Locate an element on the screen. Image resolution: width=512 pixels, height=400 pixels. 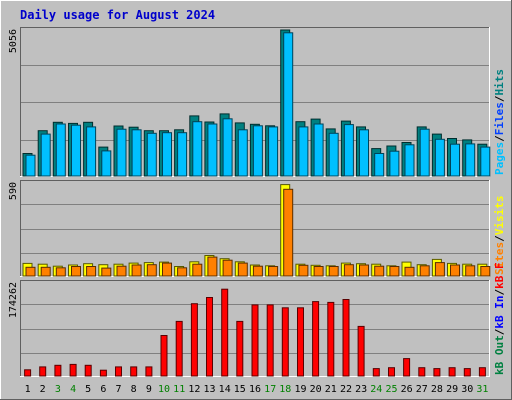
visits-panel-legend: Sites/Visits is located at coordinates (499, 236).